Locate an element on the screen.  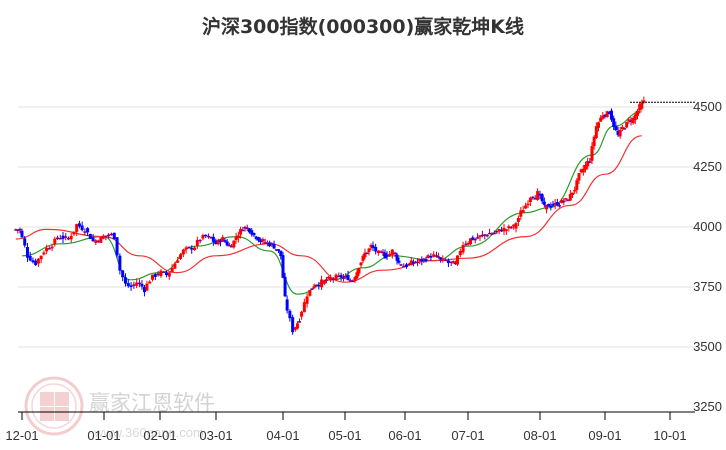
x-tick-label: 06-01 is located at coordinates (404, 435).